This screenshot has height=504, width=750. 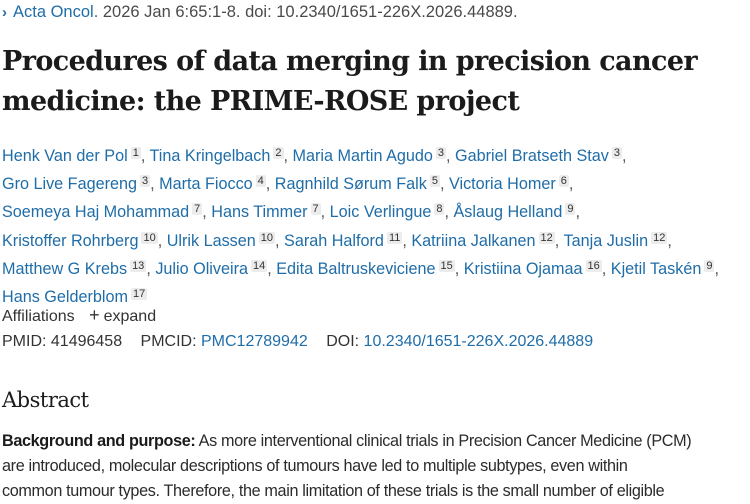 I want to click on author-link: Sarah Halford, so click(x=334, y=240).